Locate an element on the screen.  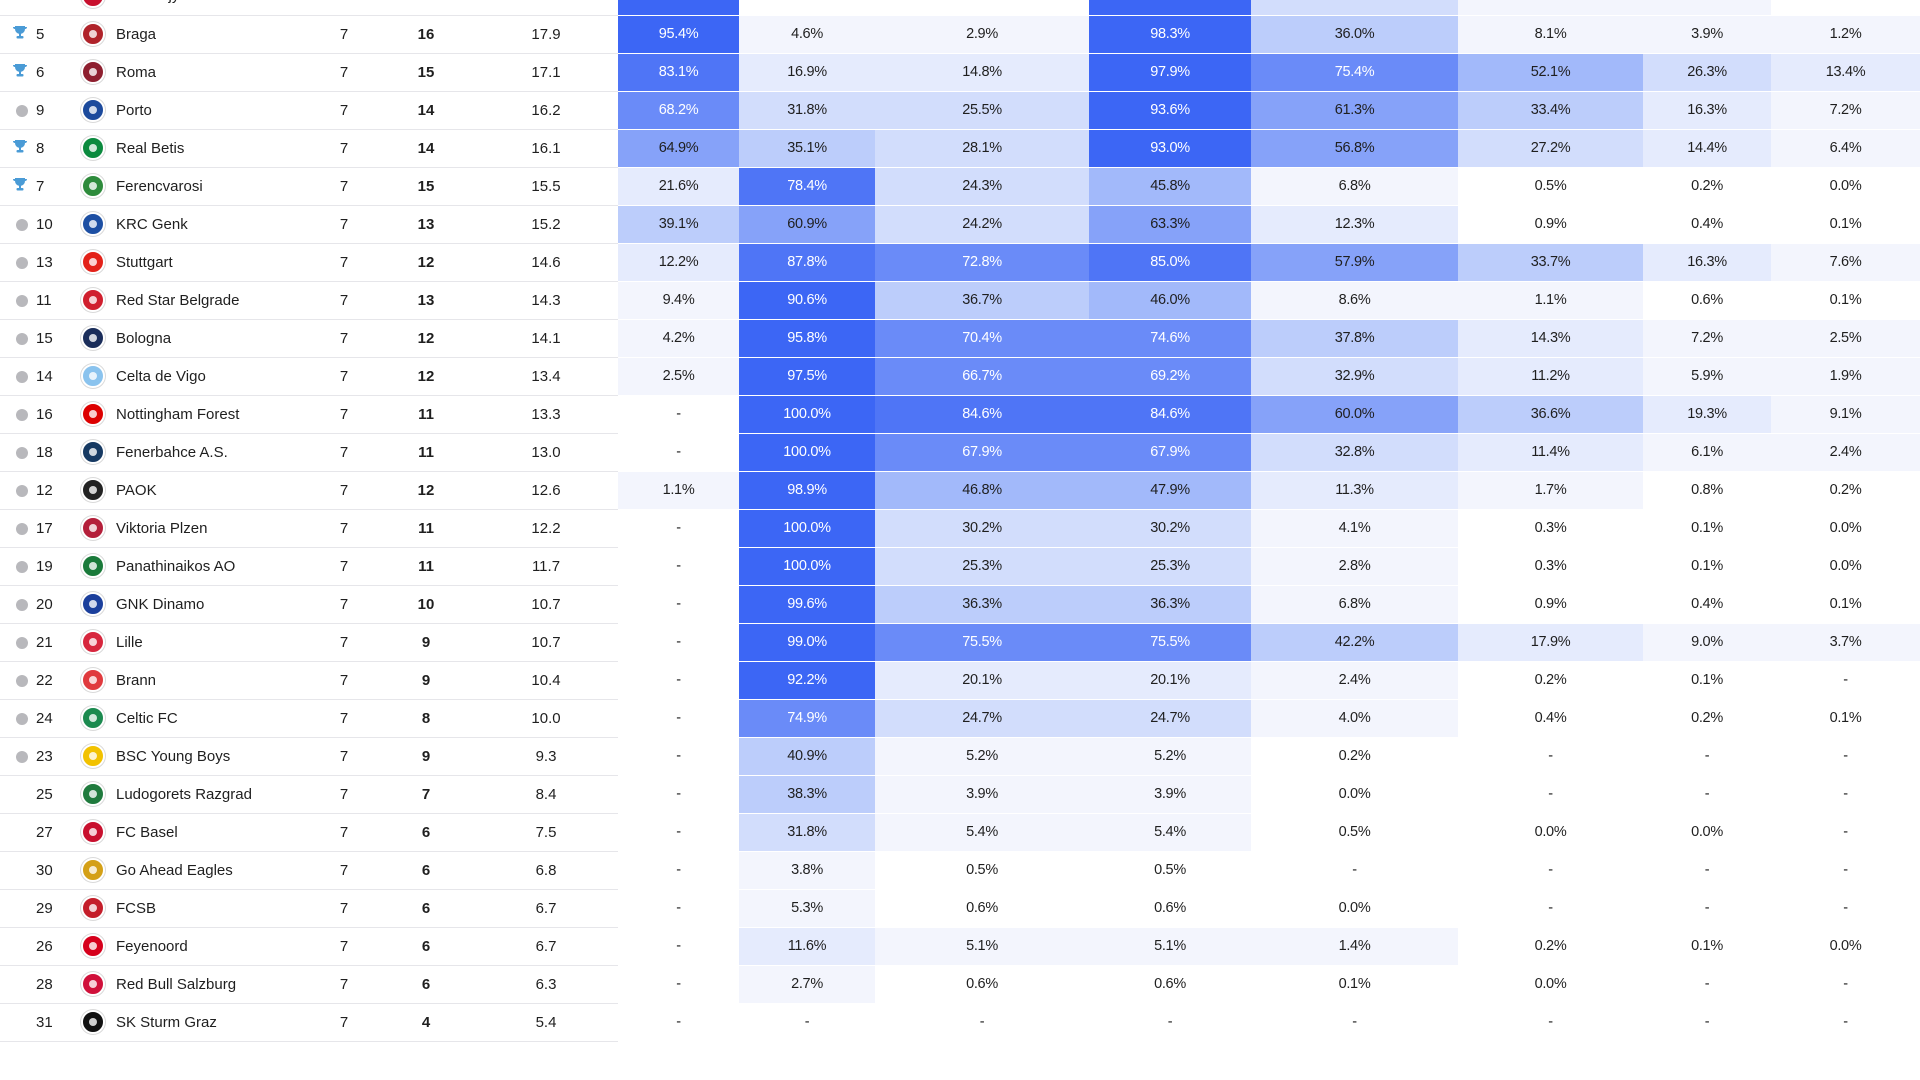
probability-cell-p8: 0.1% is located at coordinates (1845, 604).